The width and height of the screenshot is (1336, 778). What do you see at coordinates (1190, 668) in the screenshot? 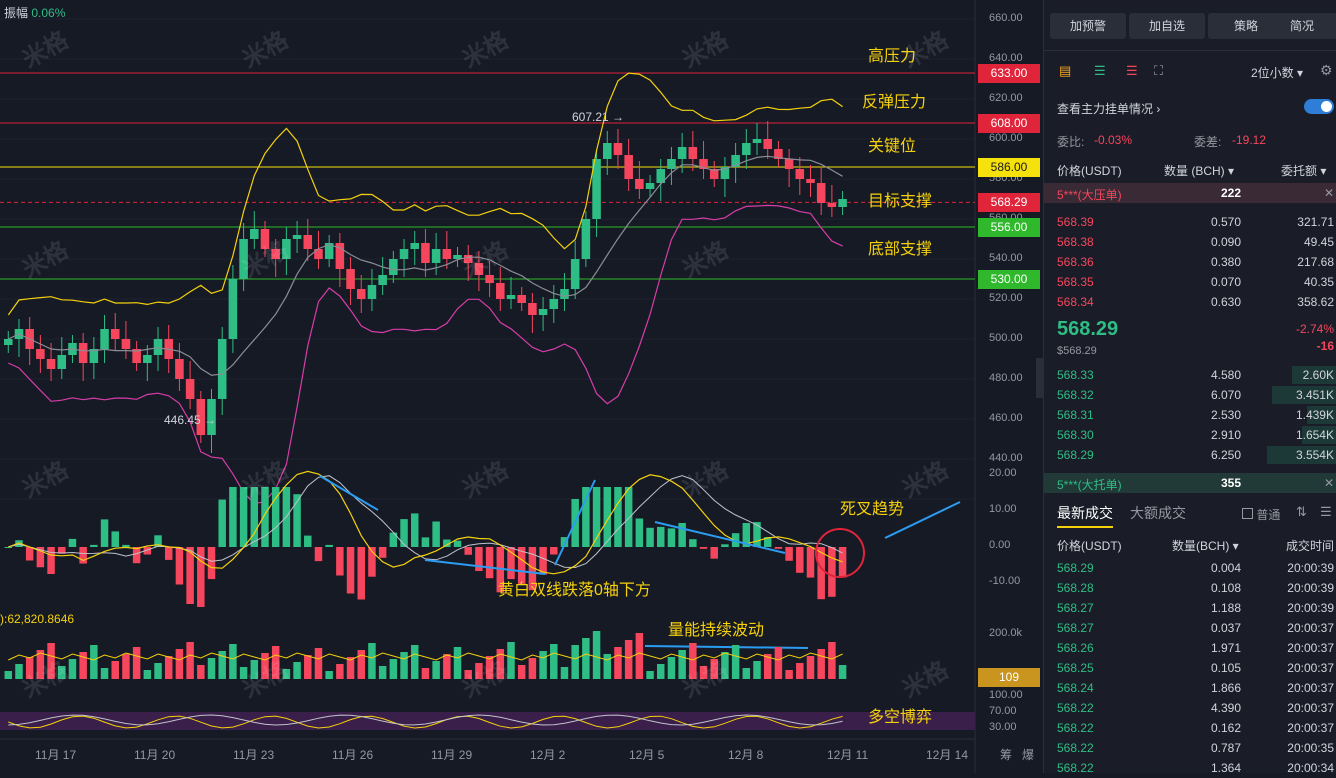
I see `trade-row: 568.25 0.105 20:00:37` at bounding box center [1190, 668].